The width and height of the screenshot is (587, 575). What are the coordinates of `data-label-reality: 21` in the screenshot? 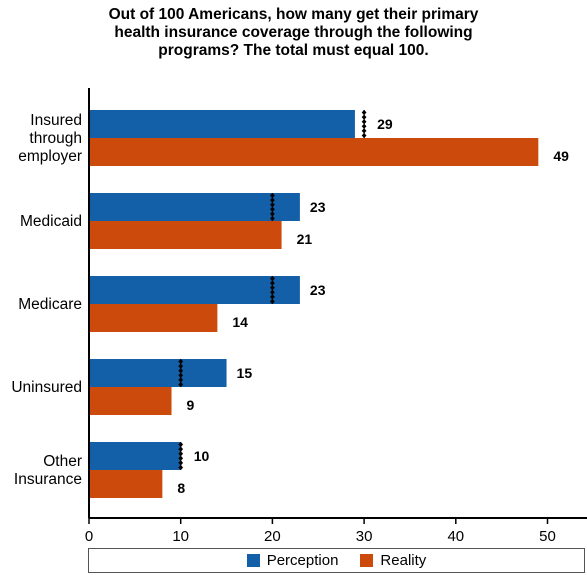 It's located at (305, 239).